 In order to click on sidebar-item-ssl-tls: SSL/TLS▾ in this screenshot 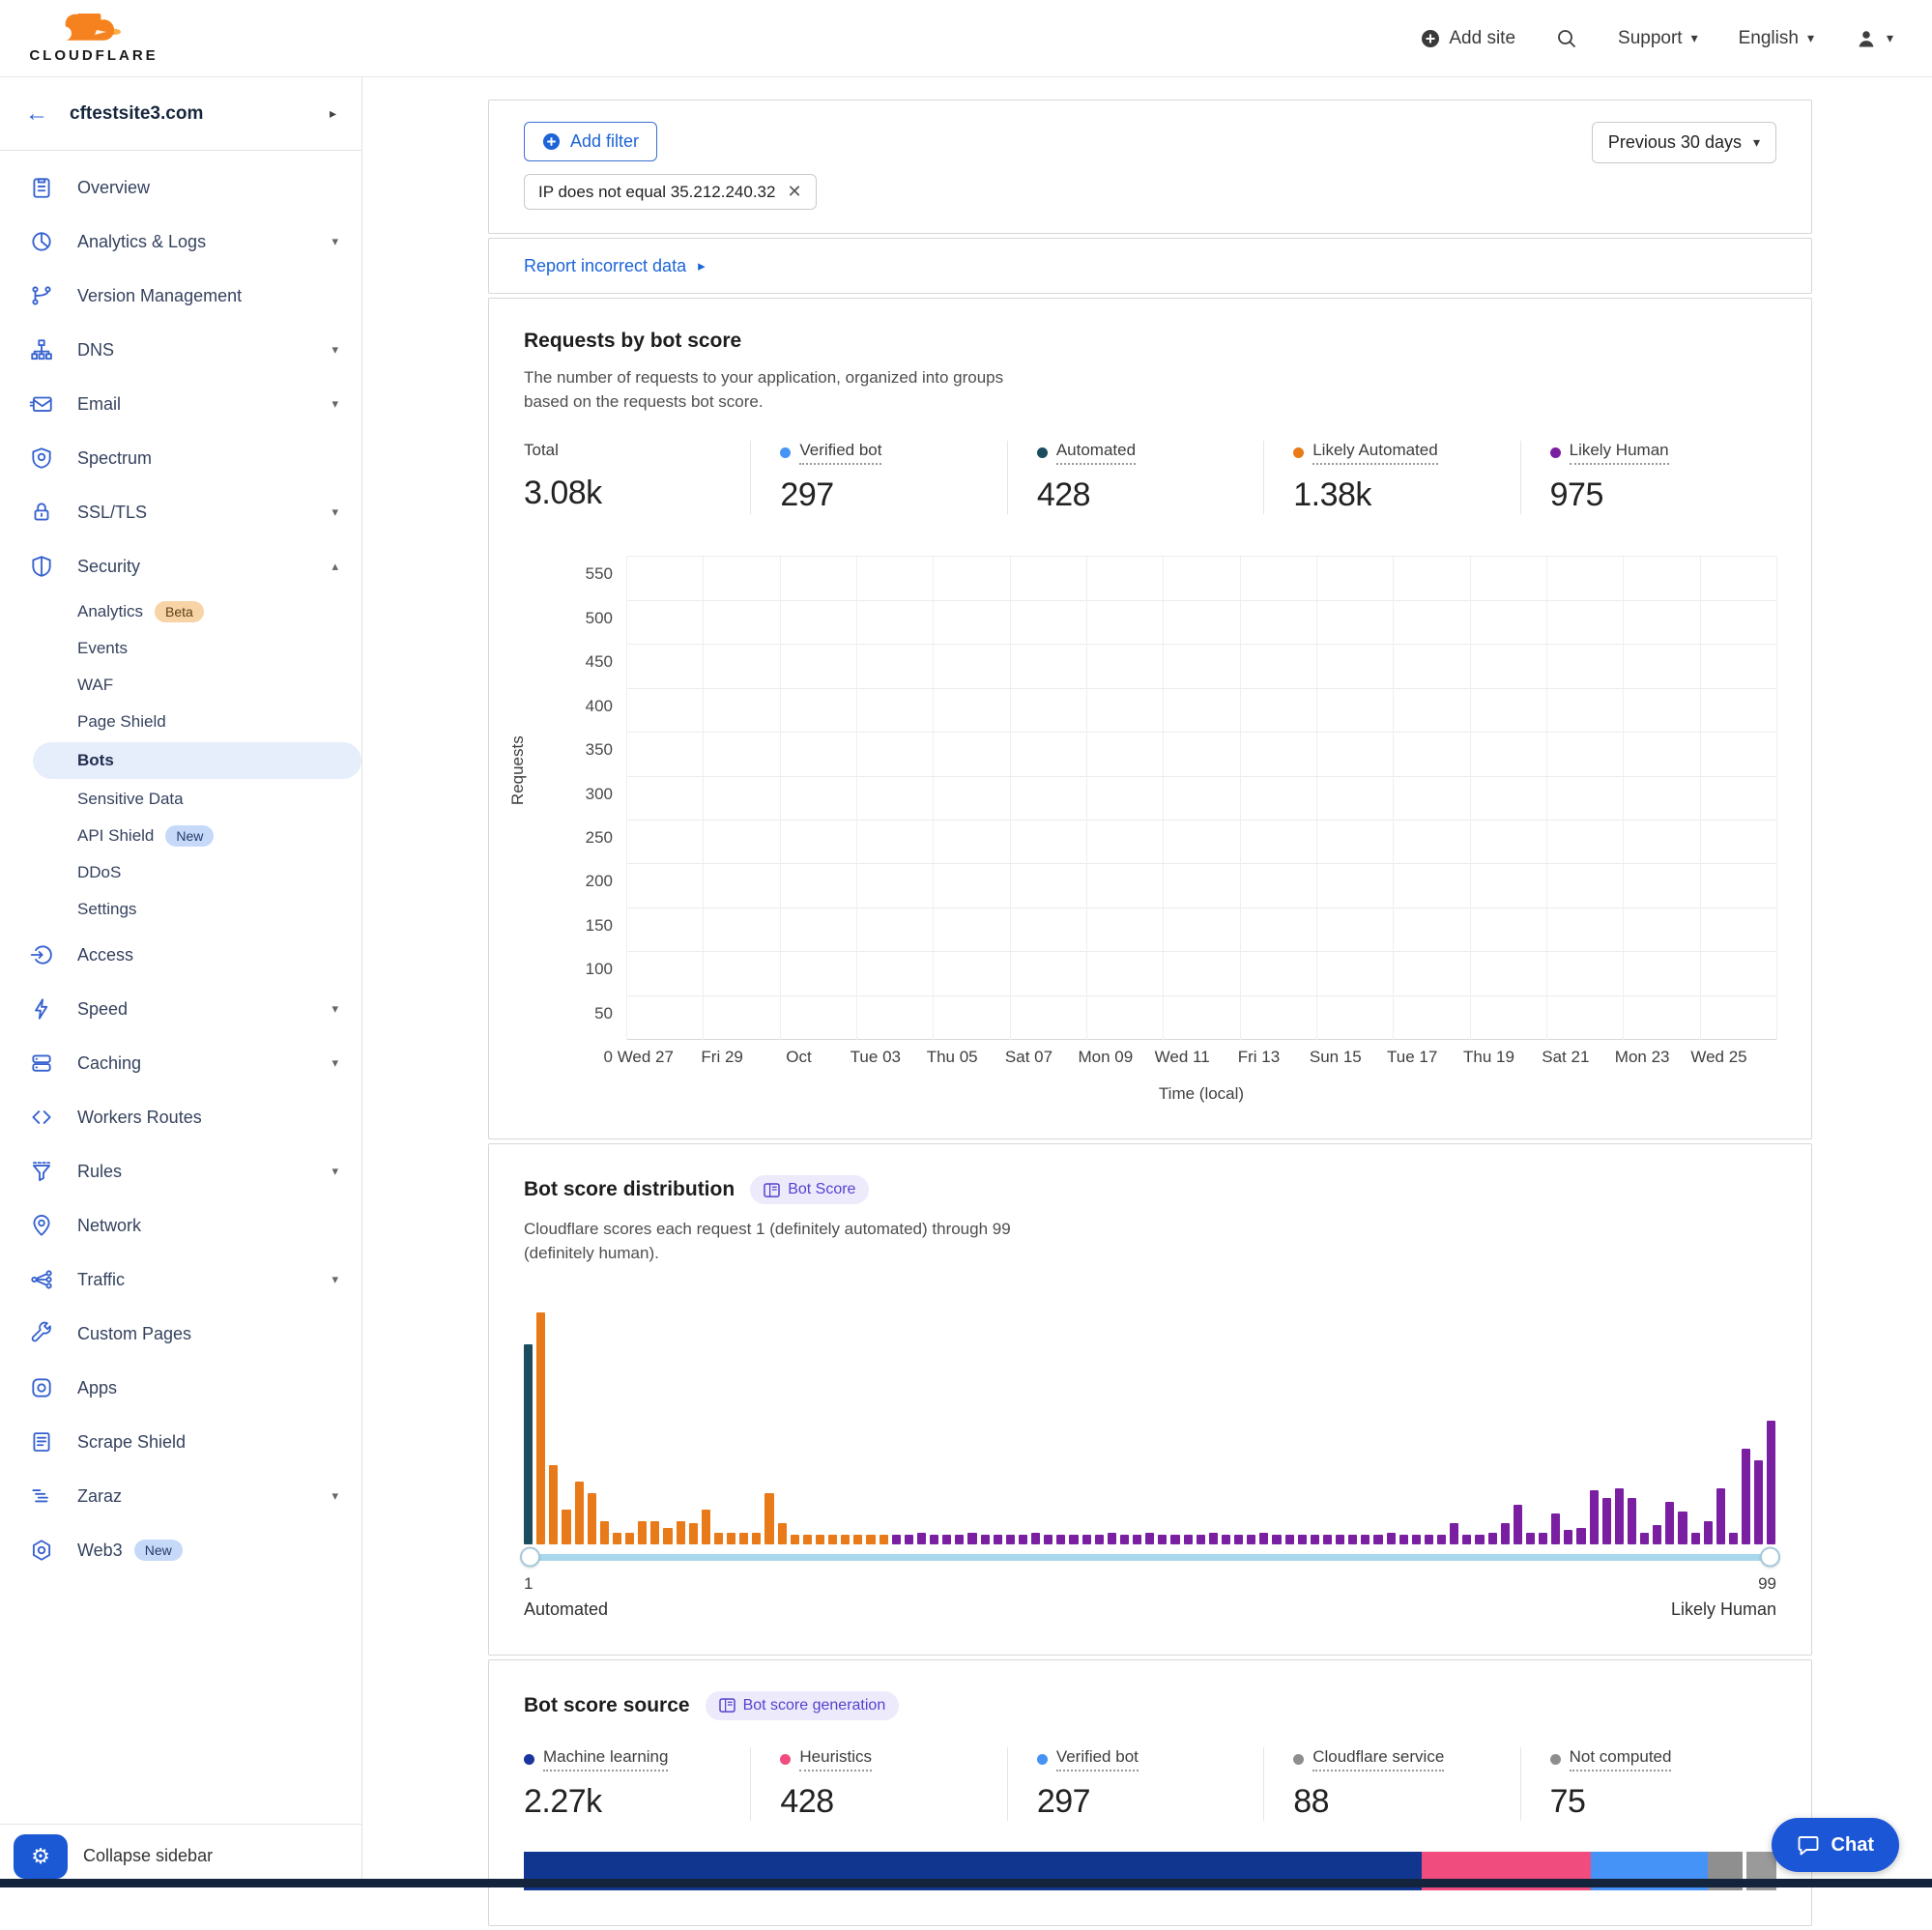, I will do `click(180, 512)`.